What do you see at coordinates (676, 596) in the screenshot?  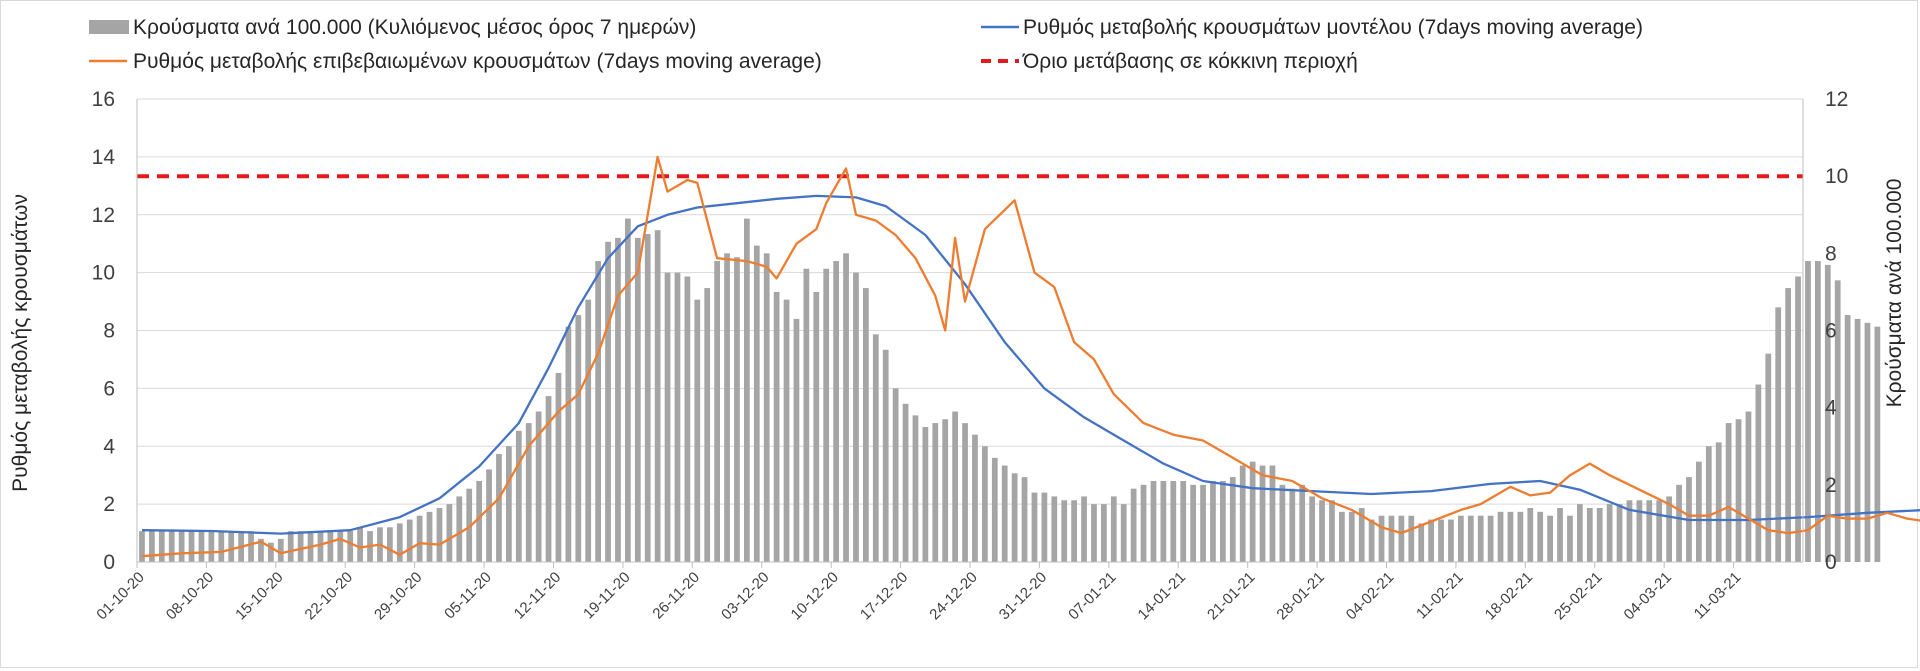 I see `x-tick-label: 26-11-20` at bounding box center [676, 596].